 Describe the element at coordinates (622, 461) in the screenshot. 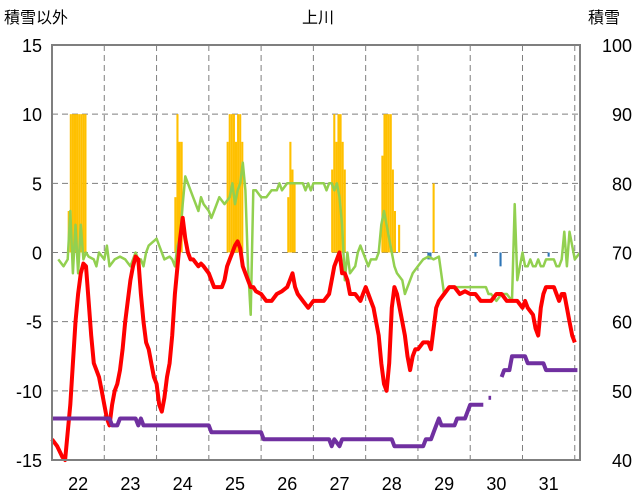

I see `right-tick-label: 40` at that location.